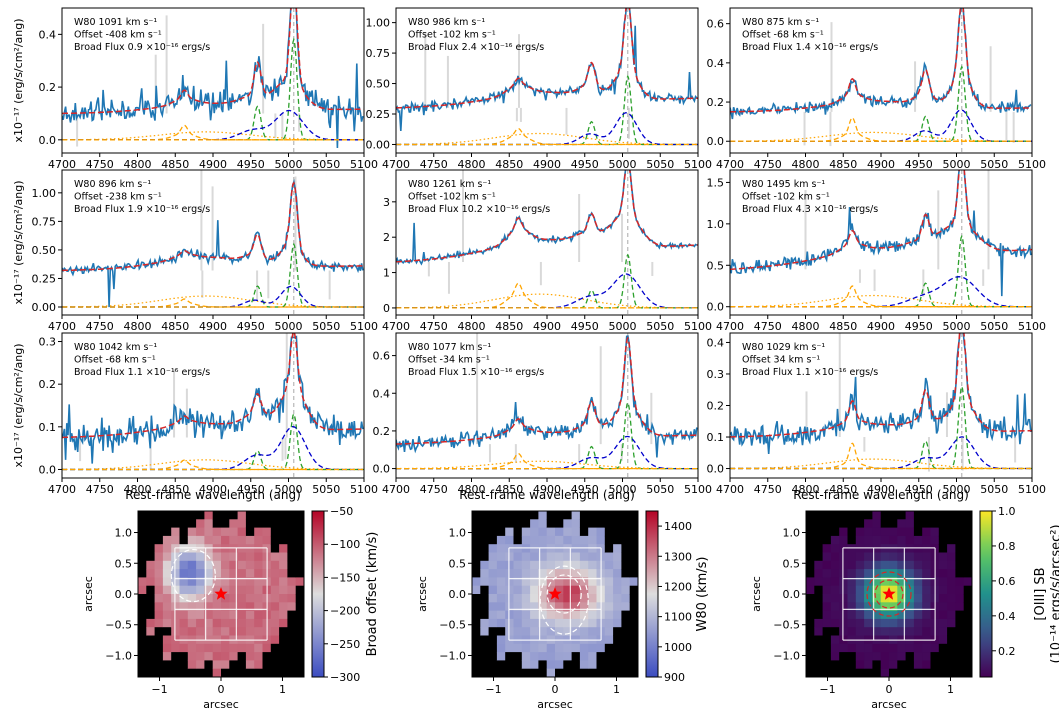  Describe the element at coordinates (449, 184) in the screenshot. I see `panel-annotation: W80 1261 km s⁻¹` at that location.